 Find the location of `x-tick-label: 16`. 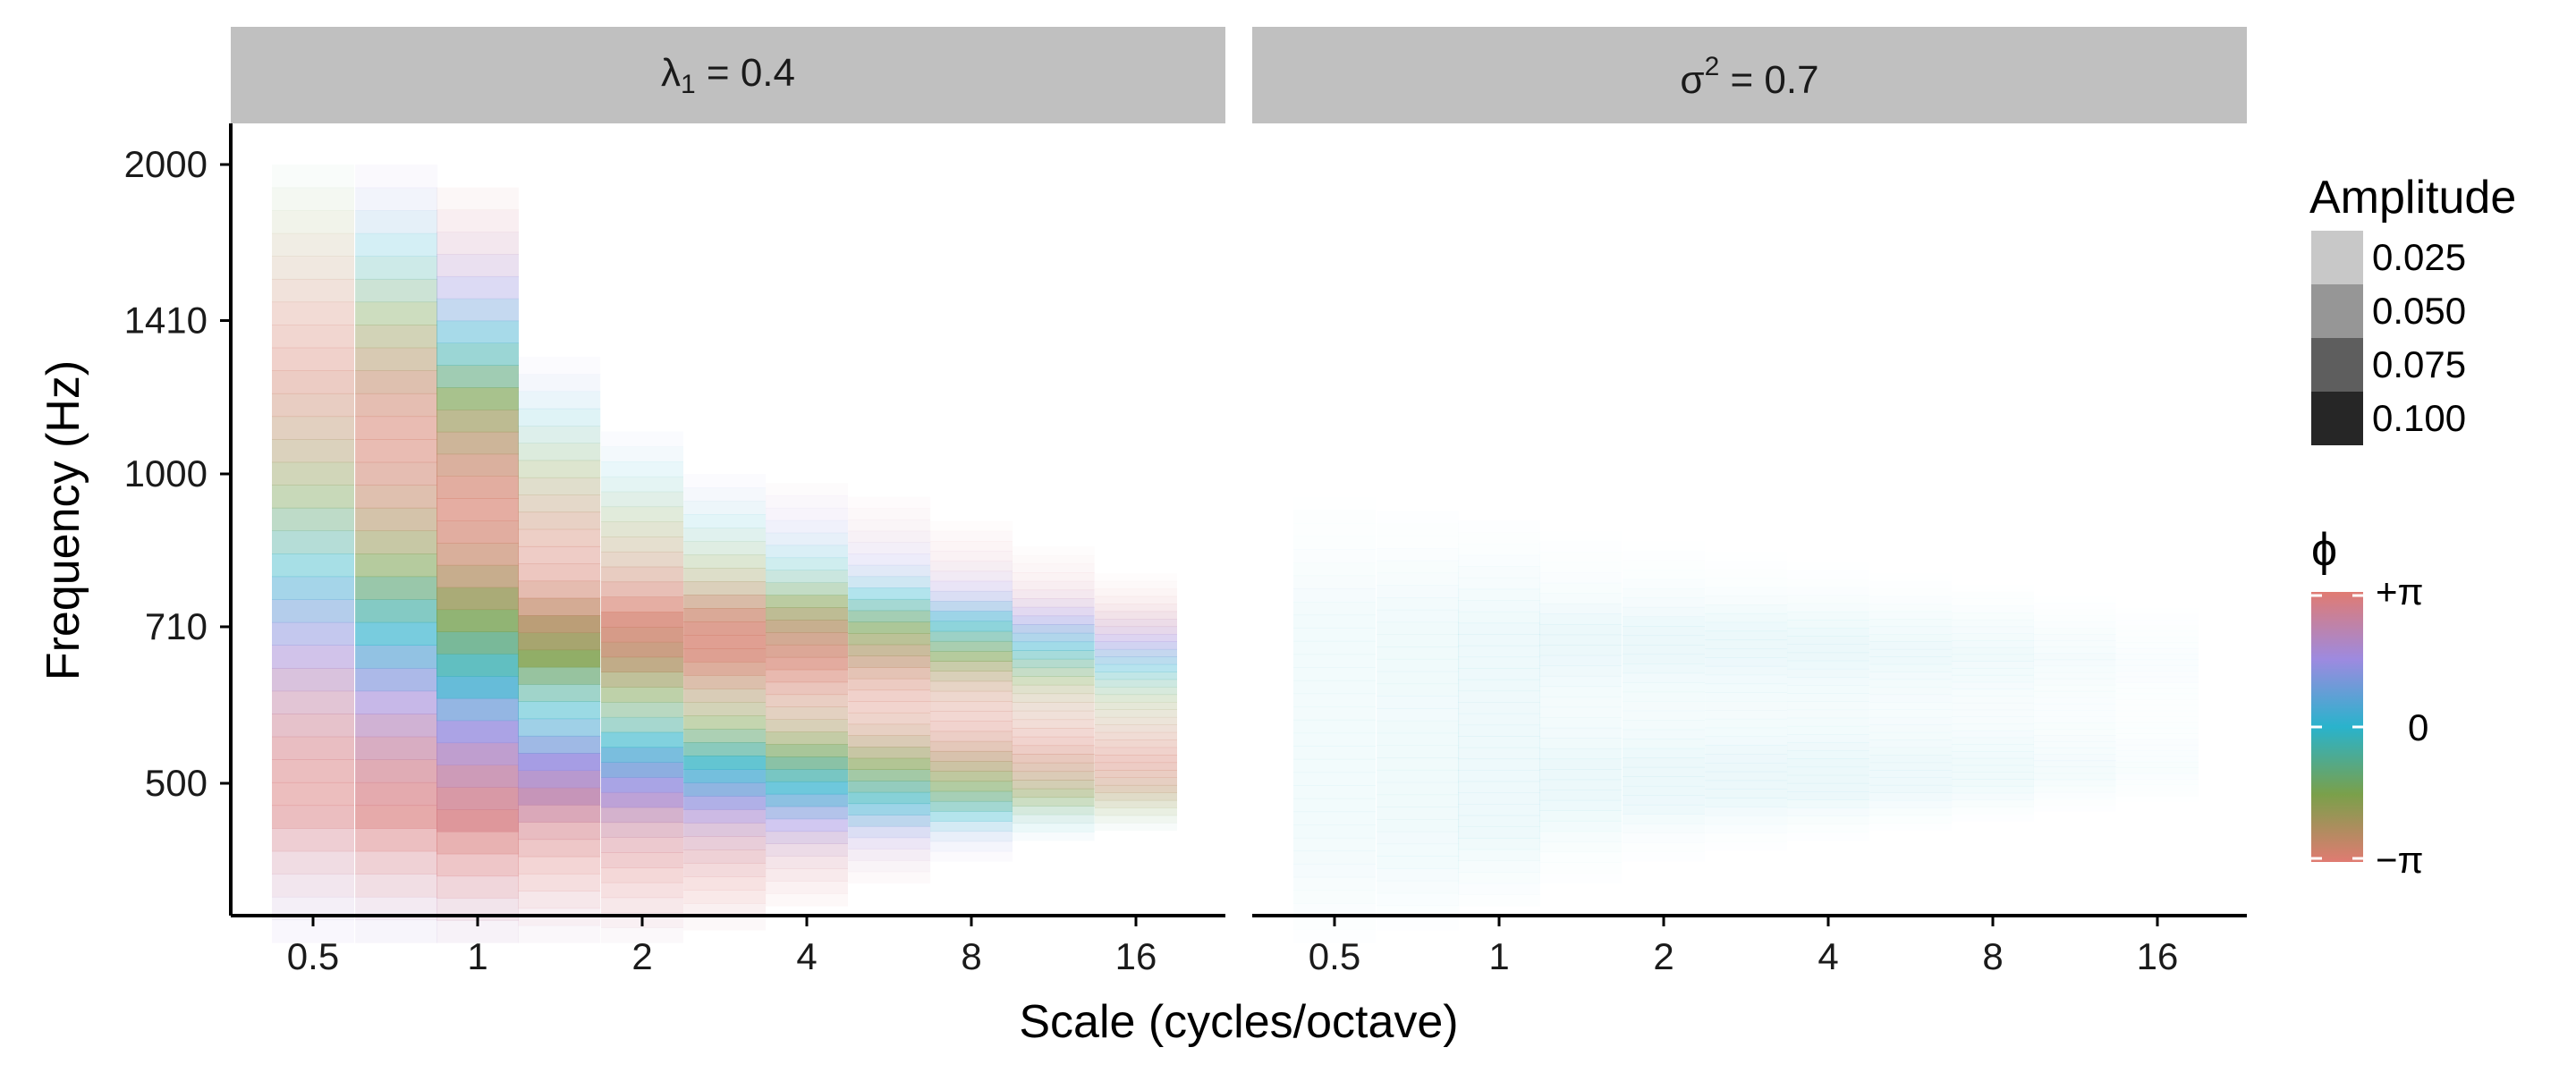

x-tick-label: 16 is located at coordinates (1136, 956).